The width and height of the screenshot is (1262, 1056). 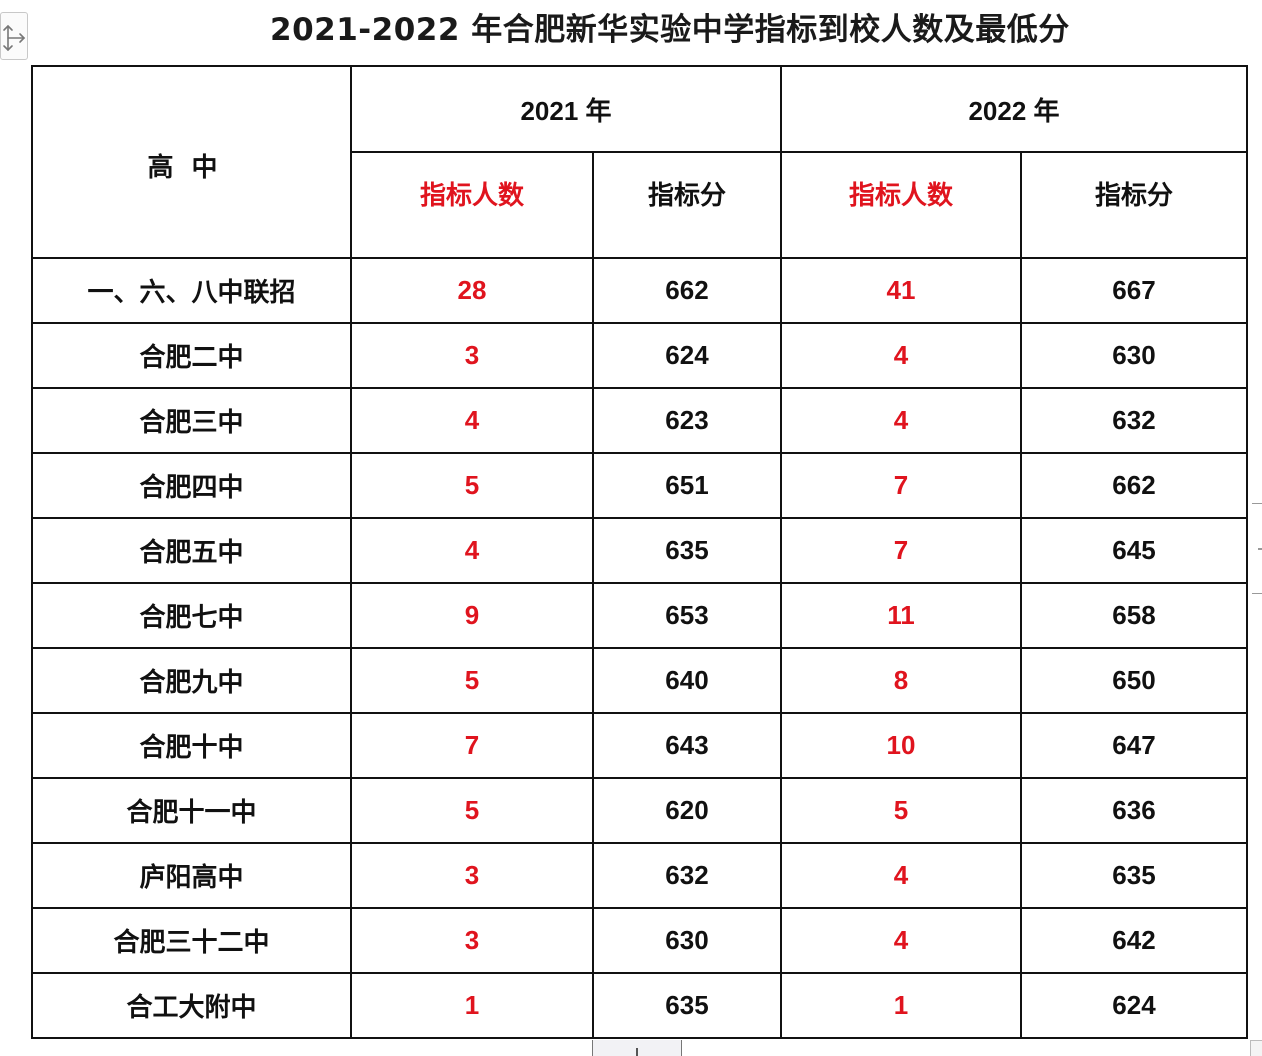 I want to click on quota-2022: 1, so click(x=901, y=1005).